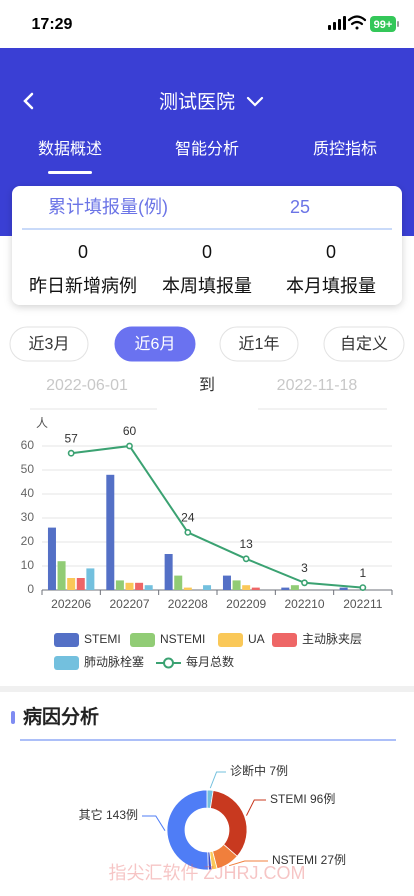 Image resolution: width=414 pixels, height=896 pixels. What do you see at coordinates (300, 207) in the screenshot?
I see `total-value: 25` at bounding box center [300, 207].